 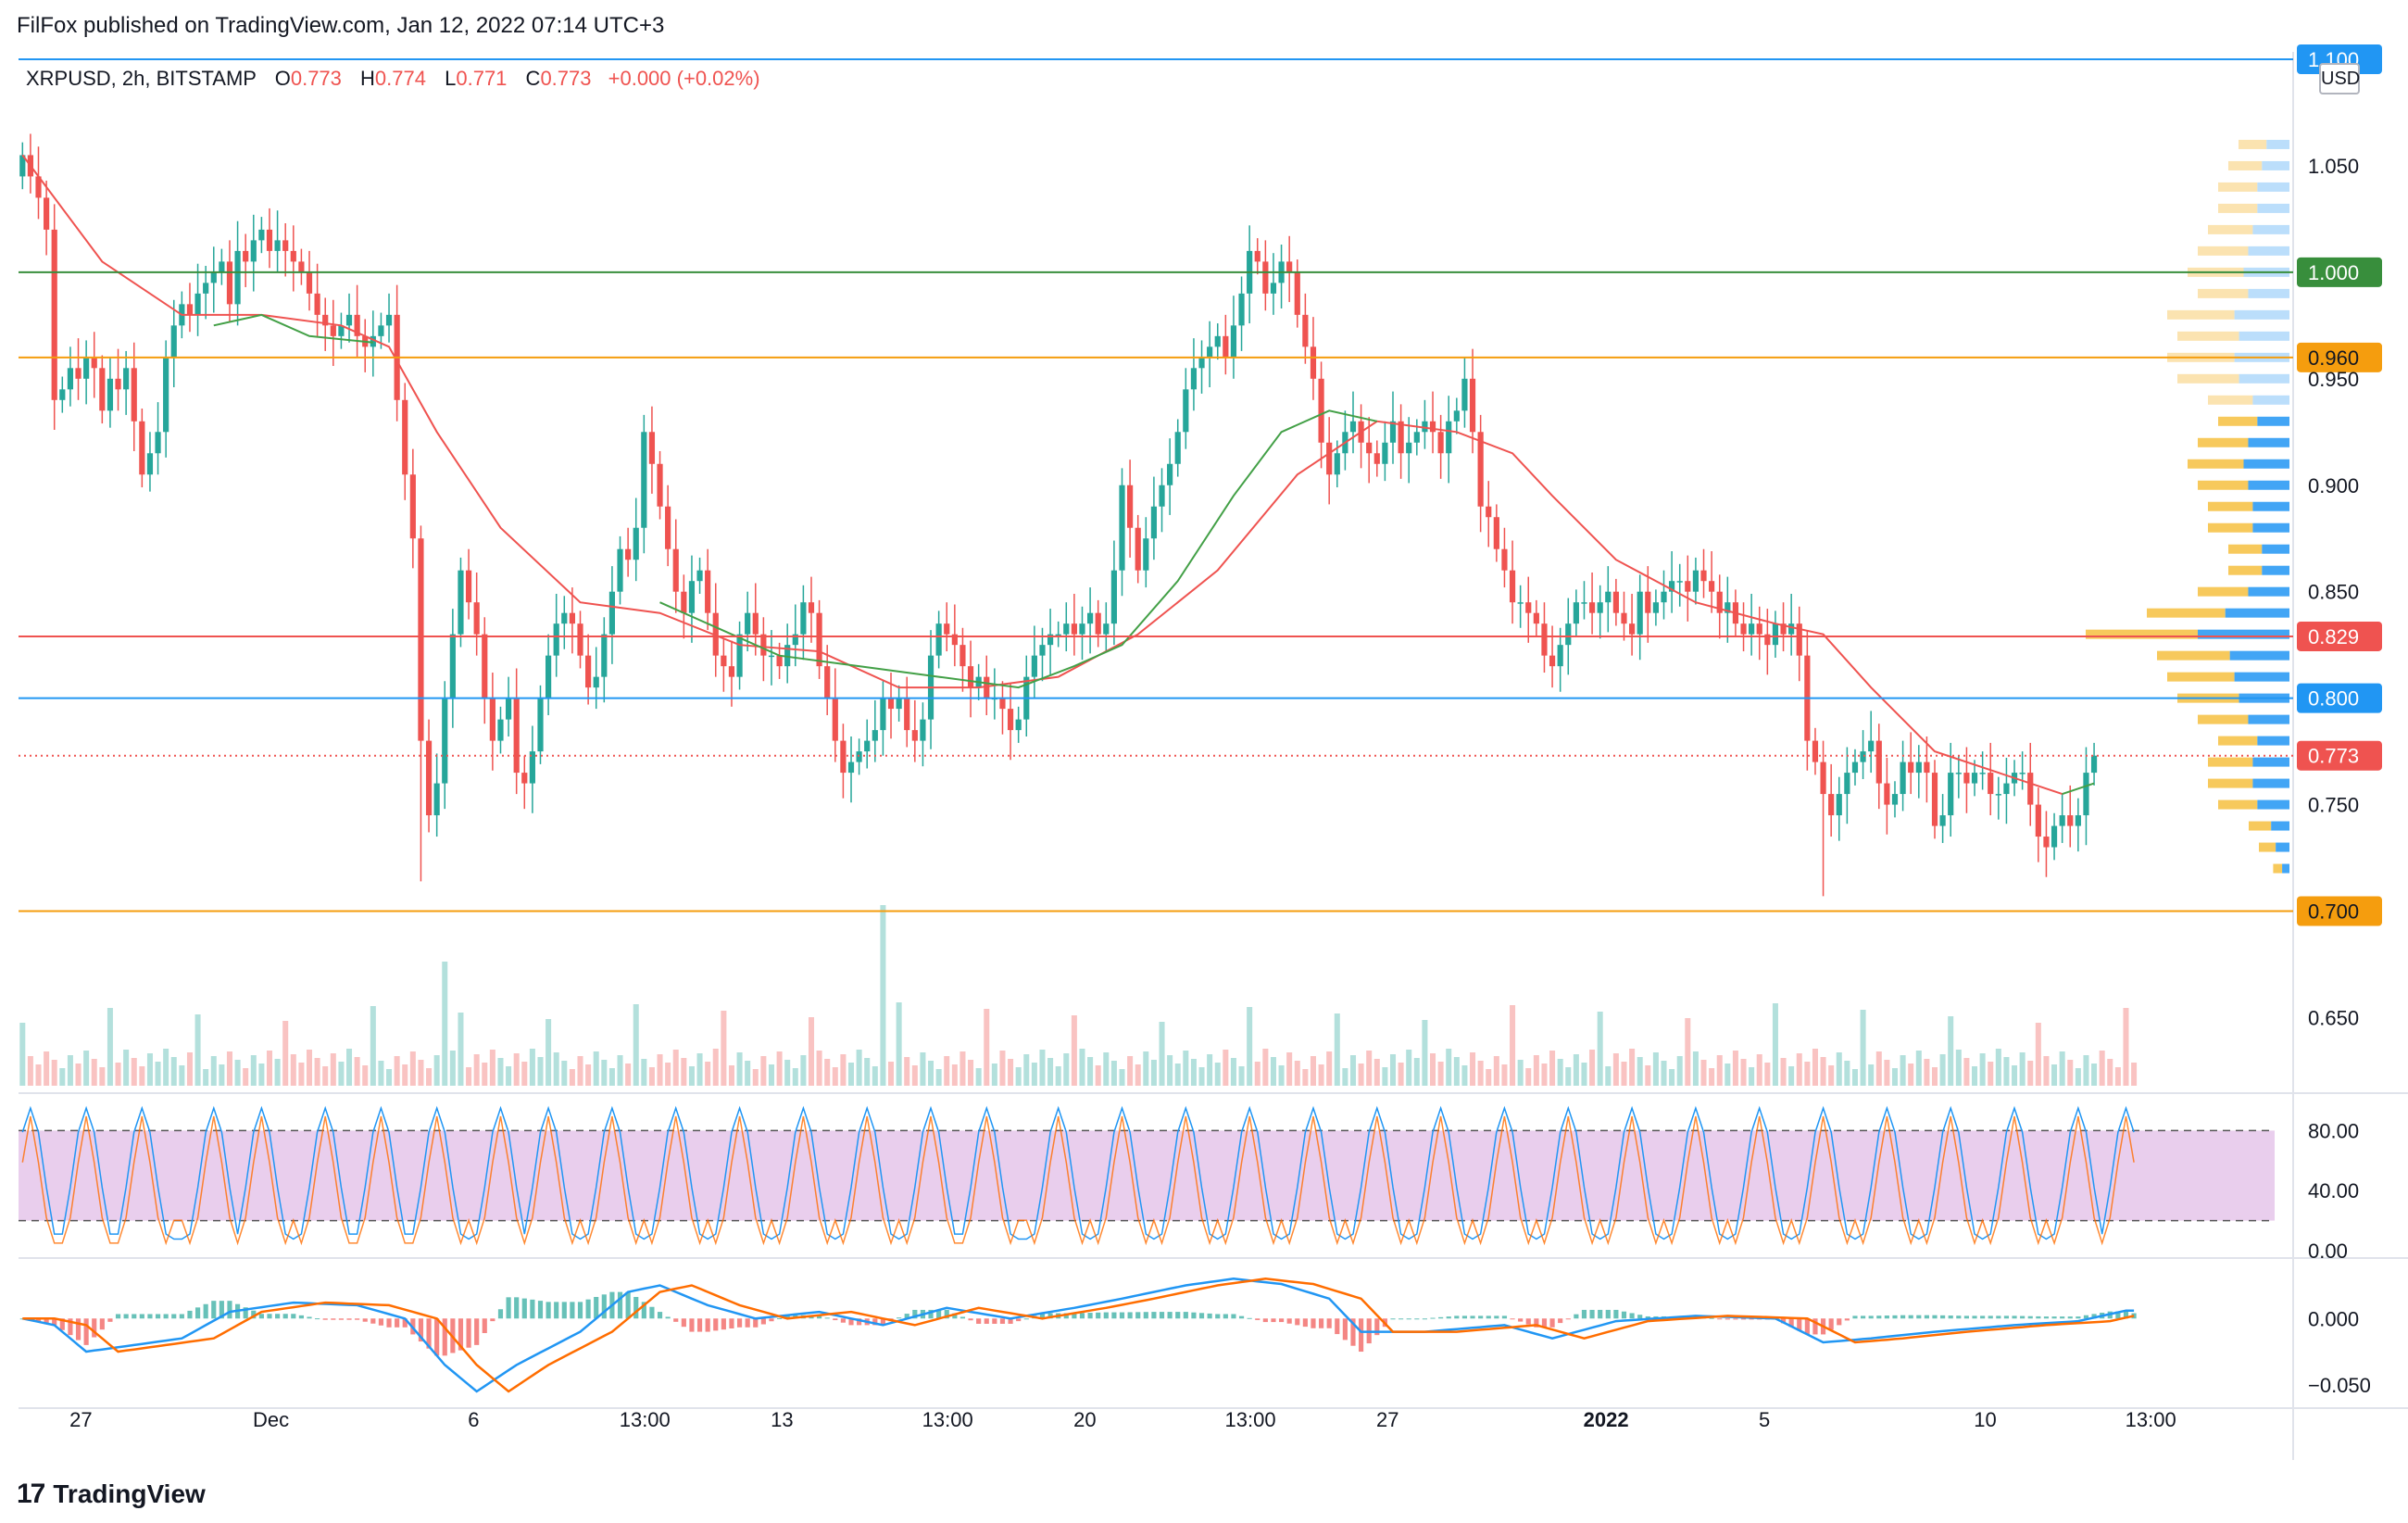 I want to click on price-axis-tick: 0.900, so click(x=2333, y=485).